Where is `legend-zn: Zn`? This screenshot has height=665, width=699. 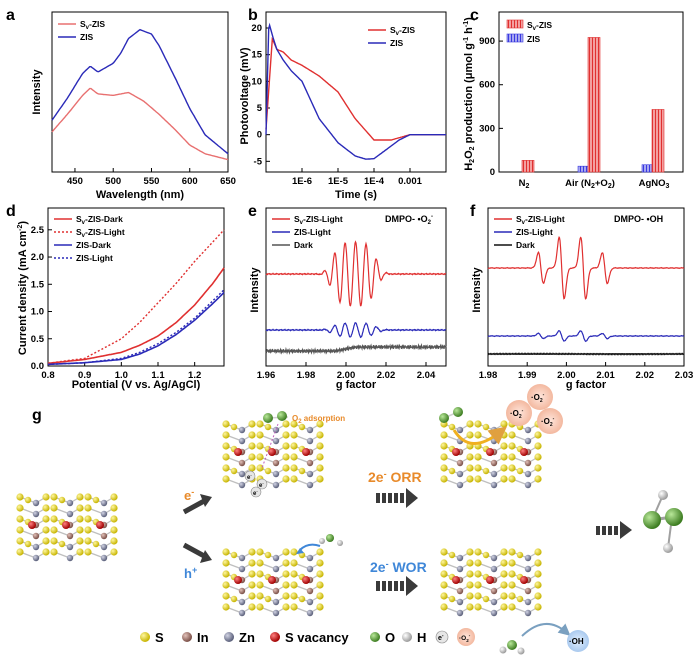 legend-zn: Zn is located at coordinates (247, 637).